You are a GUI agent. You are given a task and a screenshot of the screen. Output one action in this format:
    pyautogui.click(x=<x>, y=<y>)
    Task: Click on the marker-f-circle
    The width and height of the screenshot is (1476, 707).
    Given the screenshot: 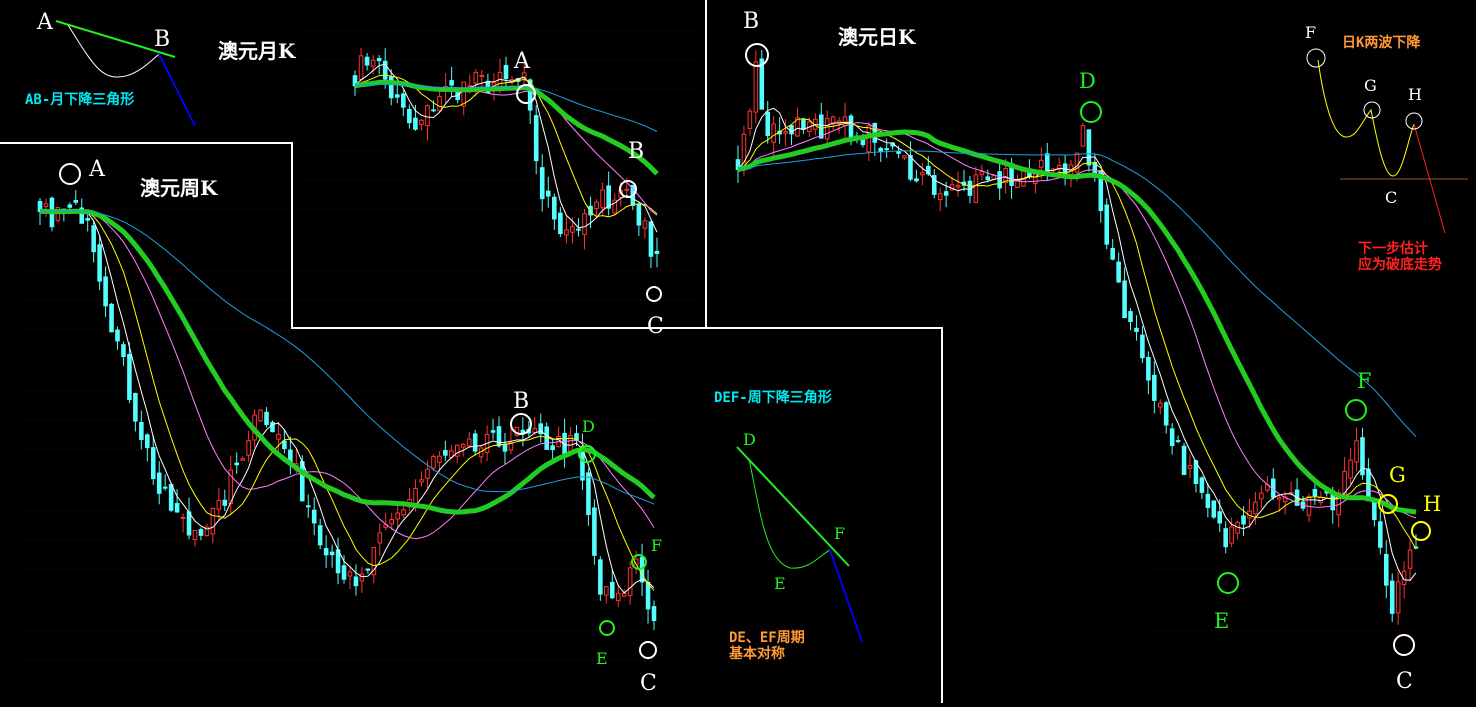 What is the action you would take?
    pyautogui.click(x=1356, y=410)
    